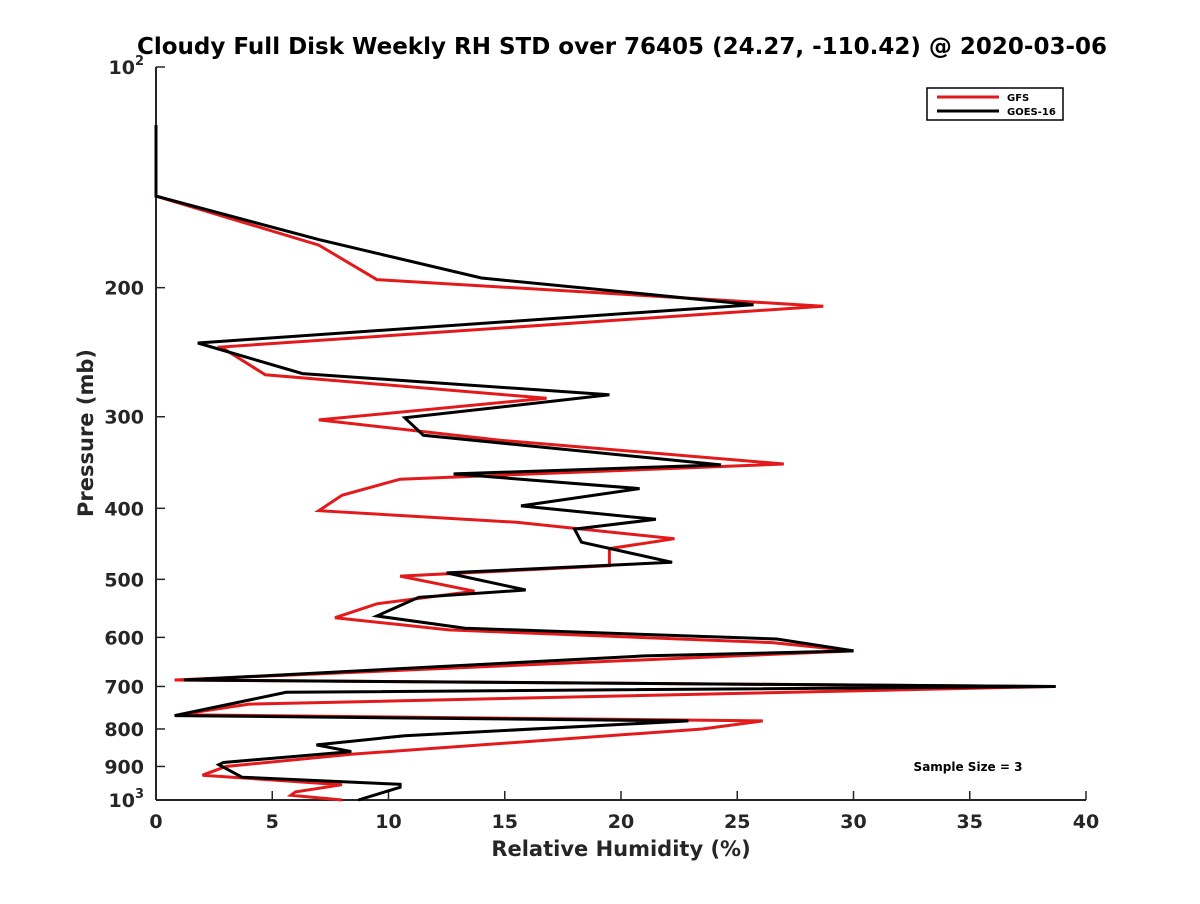  What do you see at coordinates (737, 822) in the screenshot?
I see `x-tick-label: 25` at bounding box center [737, 822].